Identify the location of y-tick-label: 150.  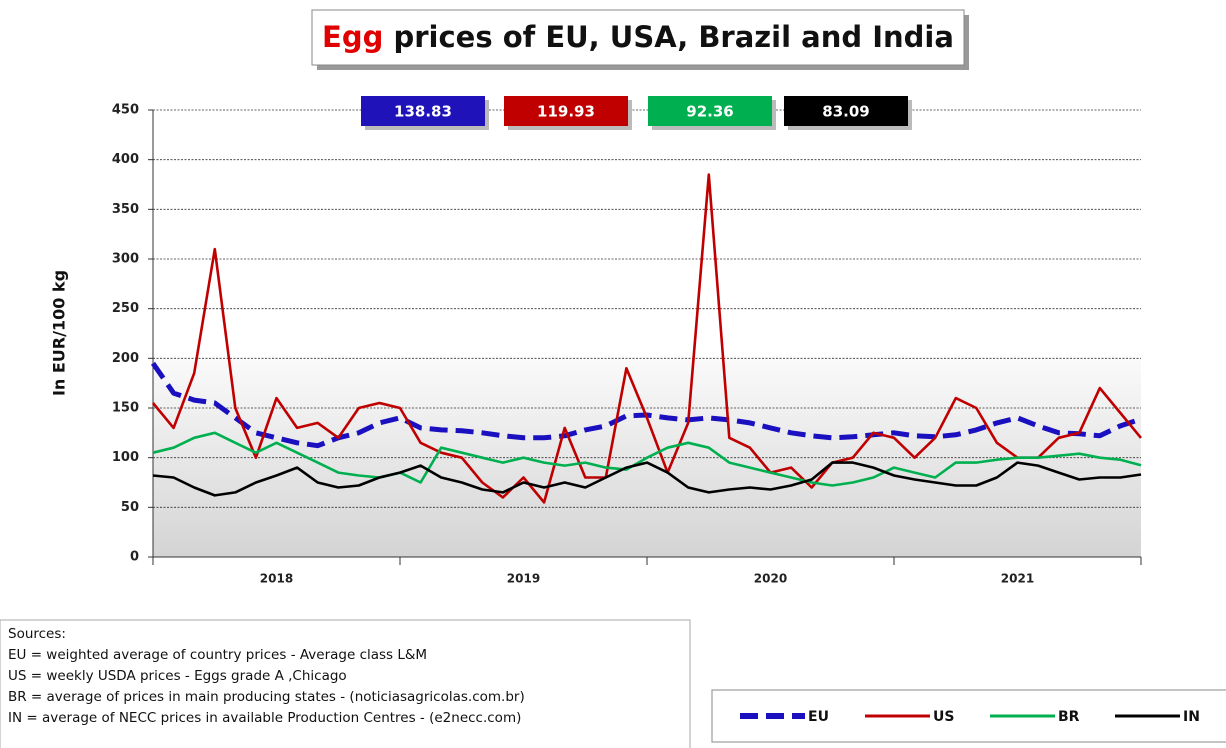
(125, 408).